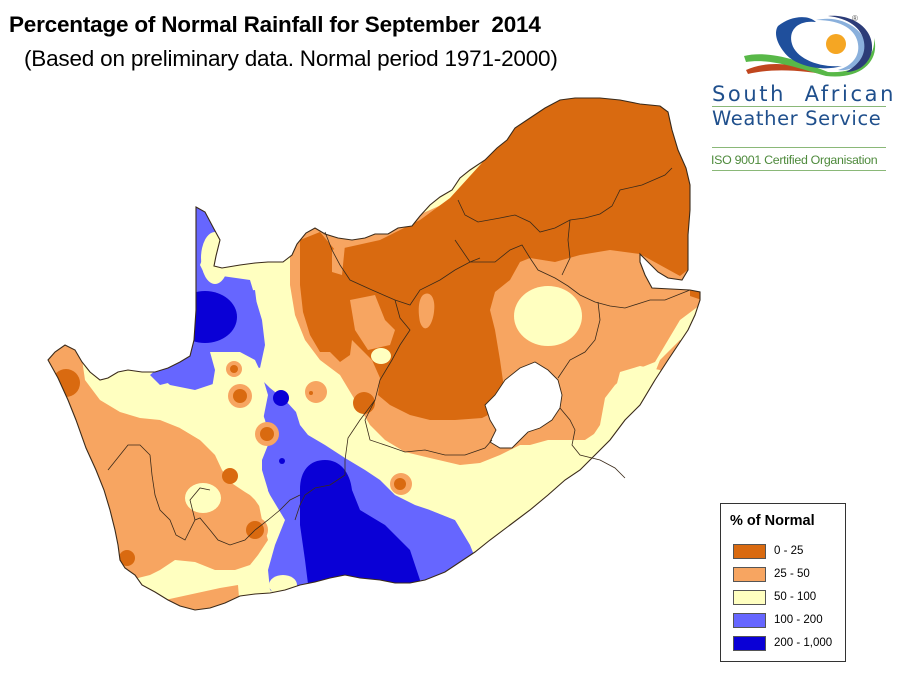 The width and height of the screenshot is (900, 695). What do you see at coordinates (772, 521) in the screenshot?
I see `legend-title: % of Normal` at bounding box center [772, 521].